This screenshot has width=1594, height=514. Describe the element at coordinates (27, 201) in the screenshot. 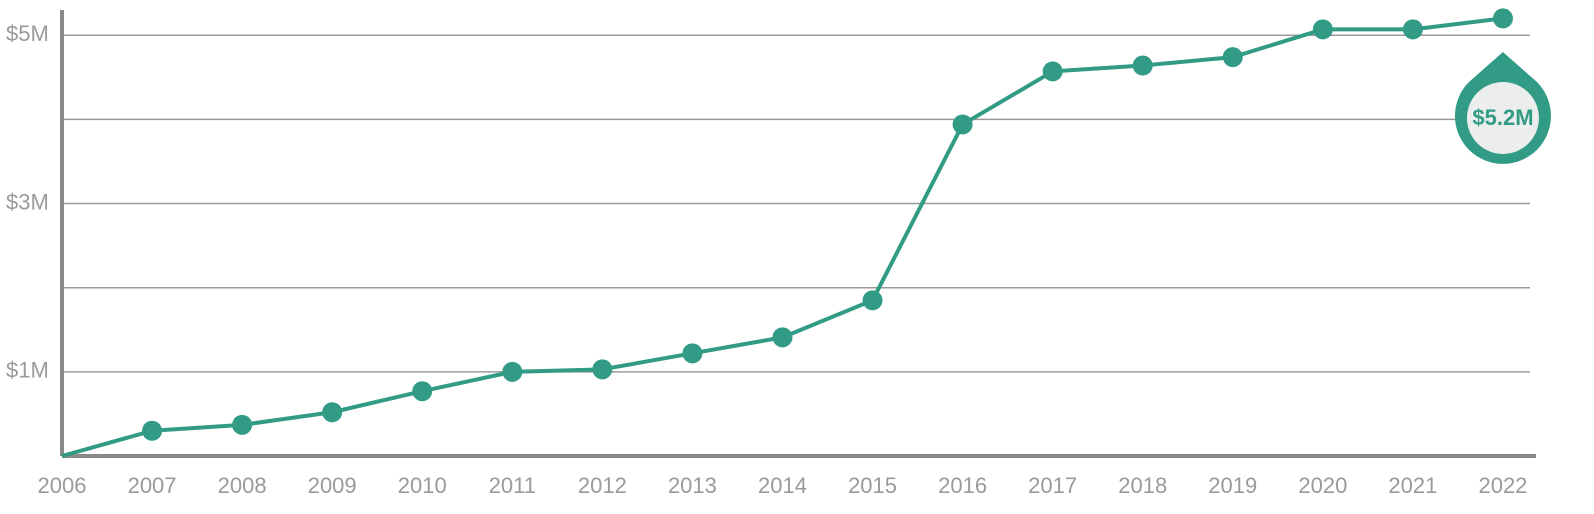

I see `y-tick-label: $3M` at that location.